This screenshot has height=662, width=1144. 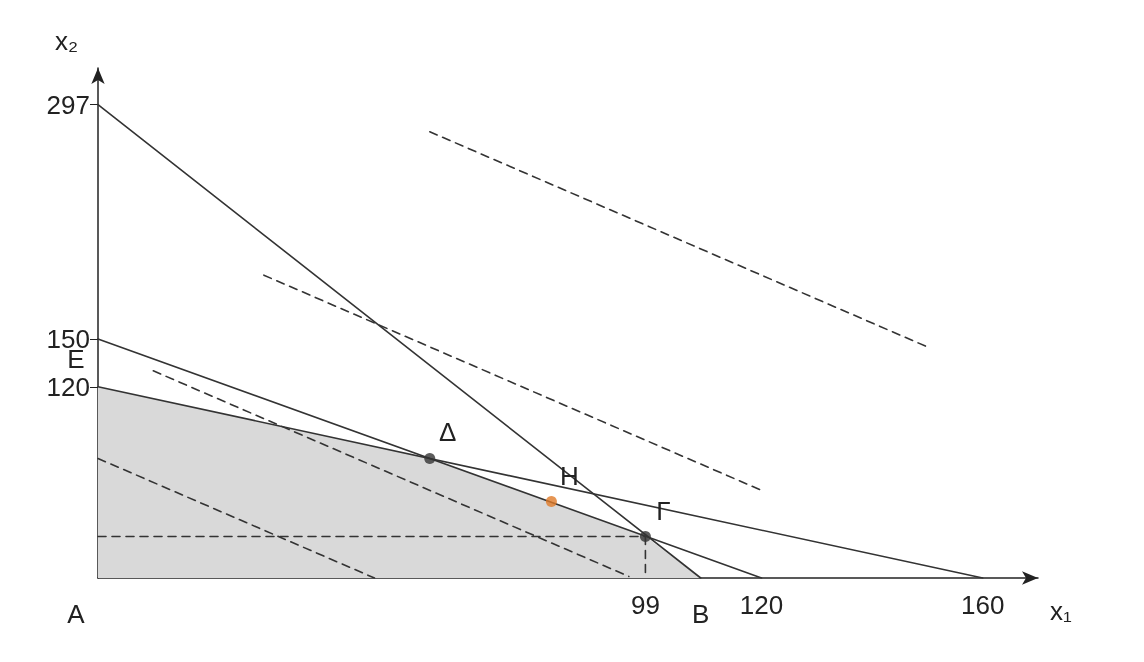 What do you see at coordinates (1061, 611) in the screenshot?
I see `x-axis-title: x₁` at bounding box center [1061, 611].